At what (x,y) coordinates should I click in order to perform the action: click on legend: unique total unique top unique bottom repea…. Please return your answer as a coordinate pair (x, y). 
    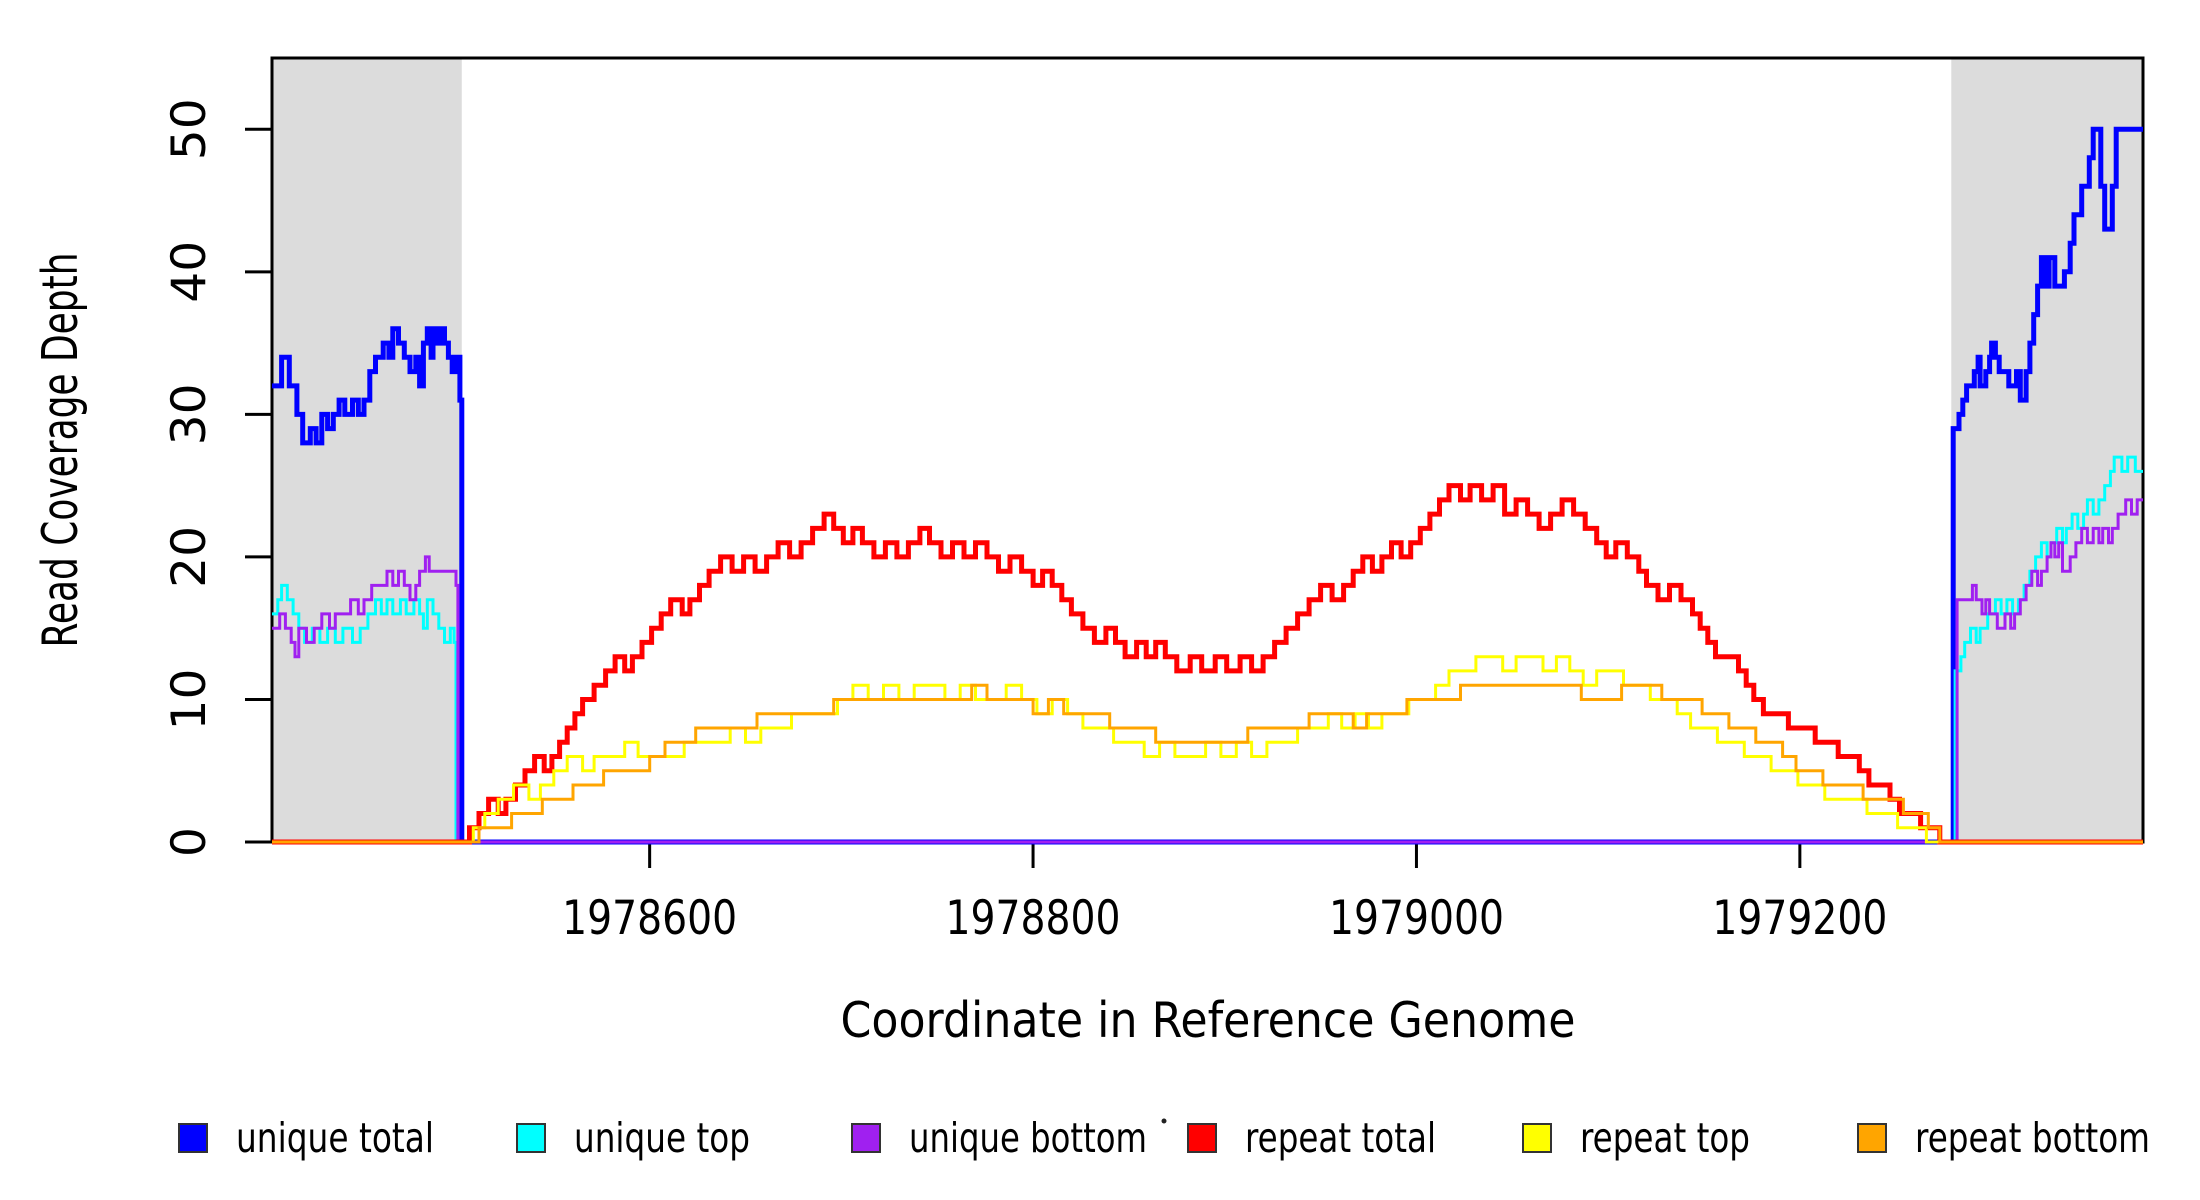
    Looking at the image, I should click on (1164, 1138).